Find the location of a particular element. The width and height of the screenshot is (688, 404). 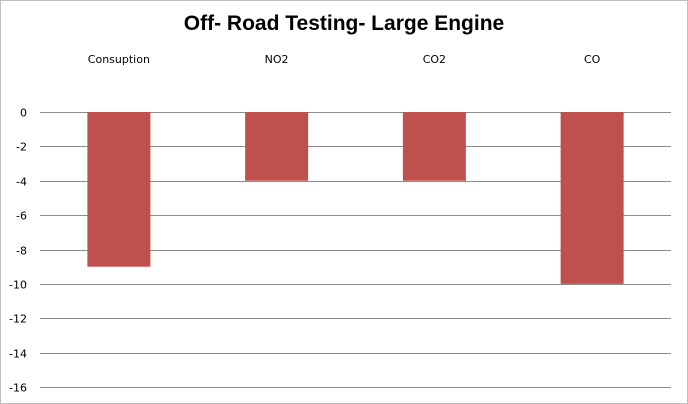

y-tick-label: -6 is located at coordinates (21, 216).